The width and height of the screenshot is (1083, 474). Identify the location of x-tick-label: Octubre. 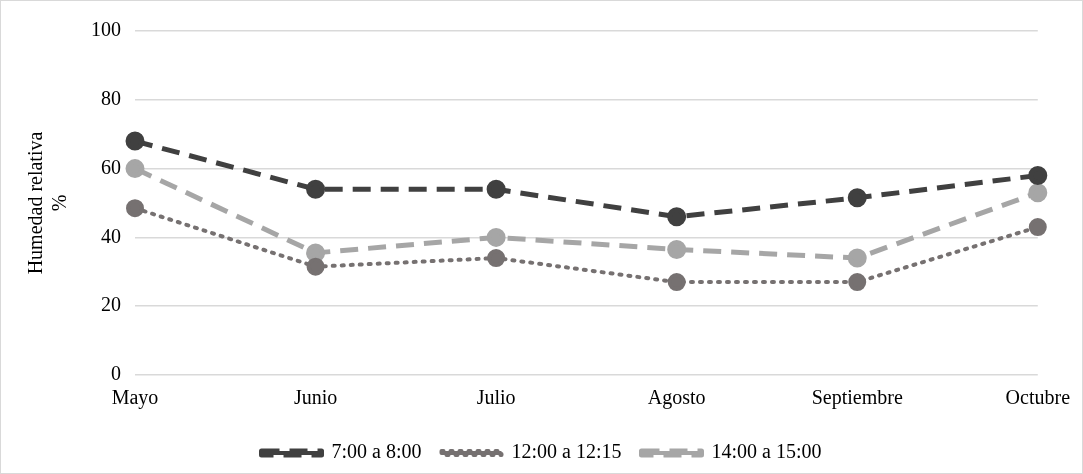
(1038, 397).